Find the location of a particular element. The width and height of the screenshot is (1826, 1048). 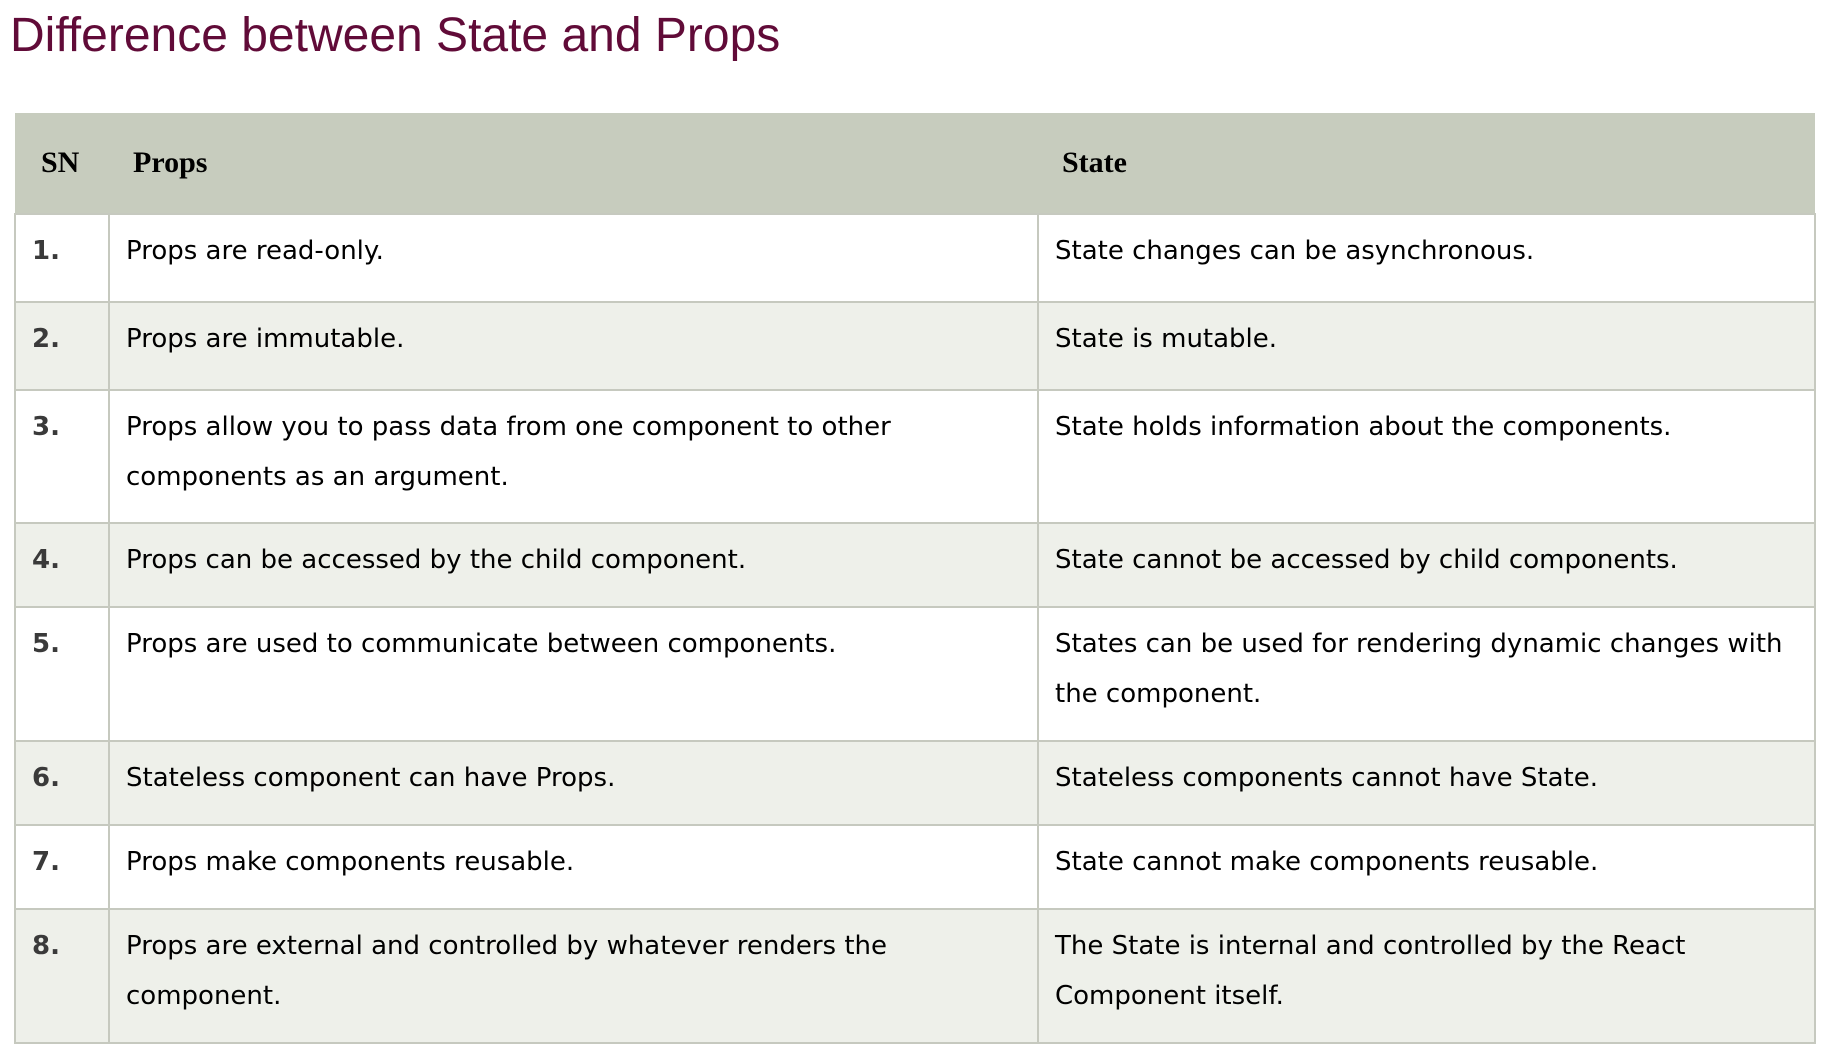

header-state: State is located at coordinates (1426, 163).